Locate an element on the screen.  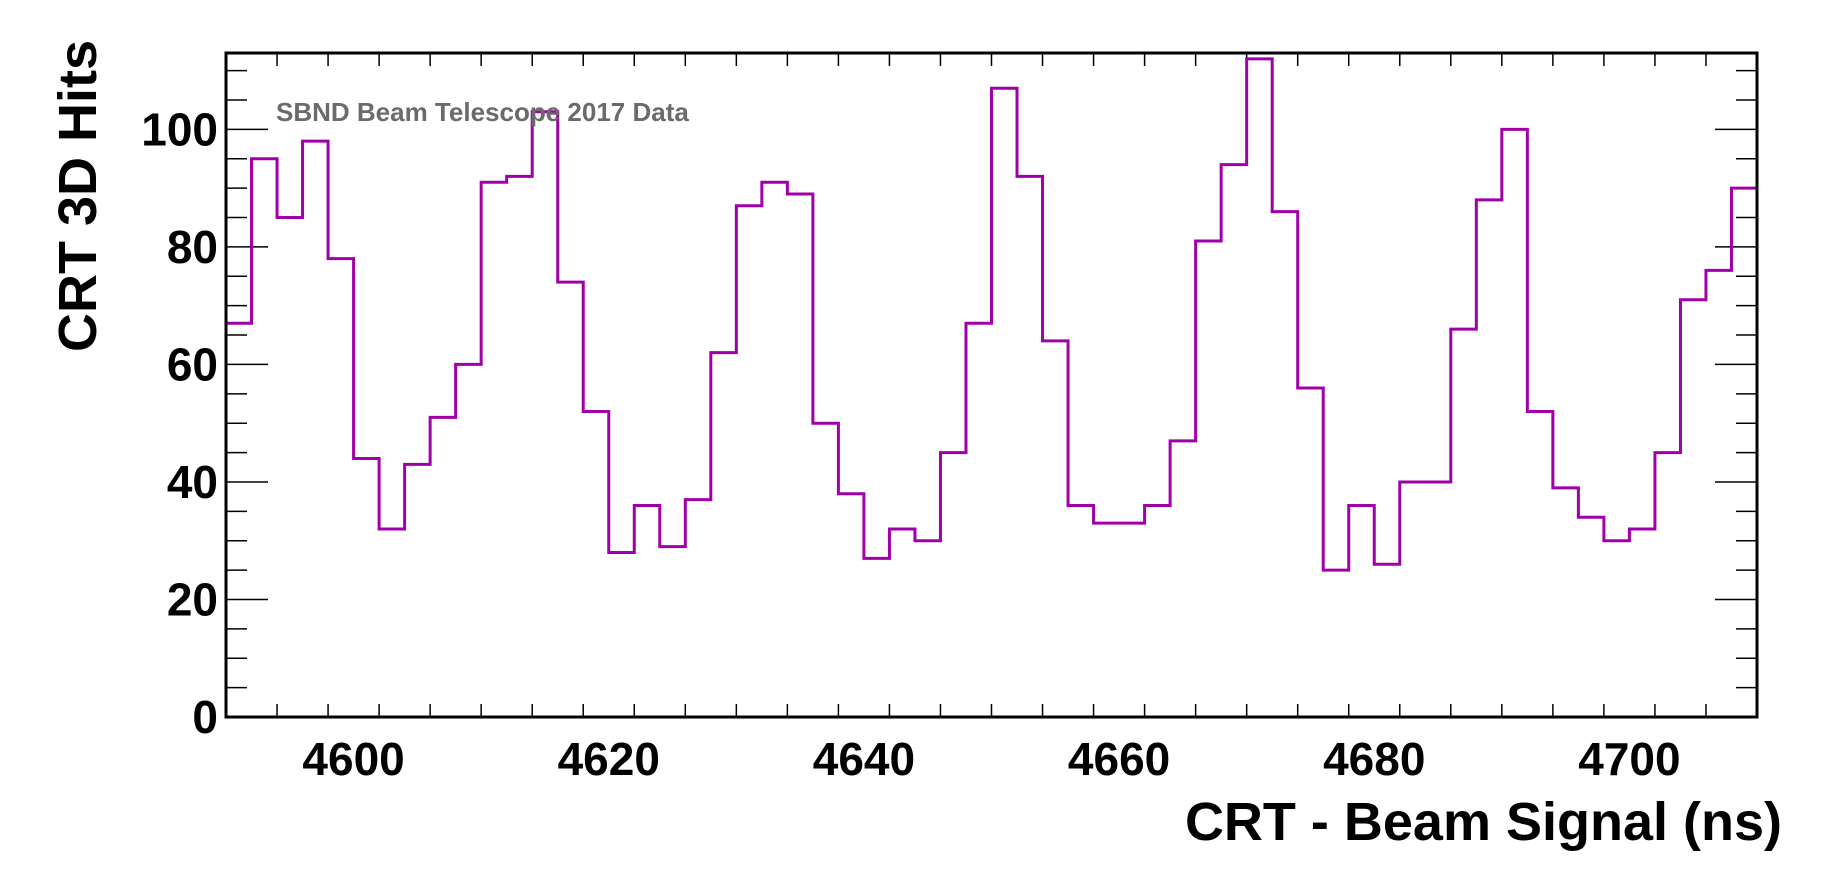
x-tick-label: 4640 is located at coordinates (864, 759).